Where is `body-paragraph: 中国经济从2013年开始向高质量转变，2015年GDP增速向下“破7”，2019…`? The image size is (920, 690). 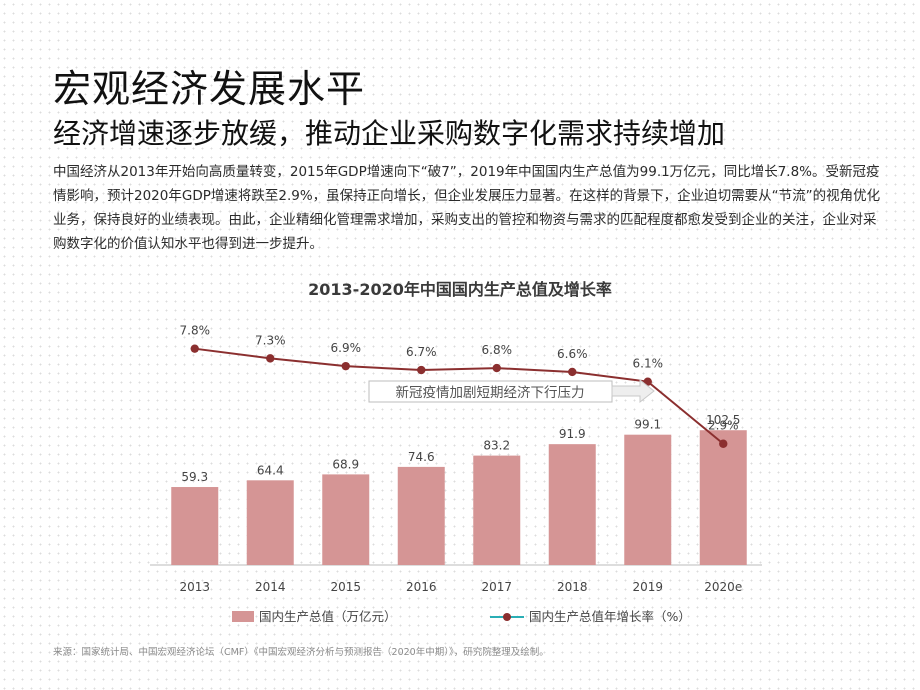 body-paragraph: 中国经济从2013年开始向高质量转变，2015年GDP增速向下“破7”，2019… is located at coordinates (467, 208).